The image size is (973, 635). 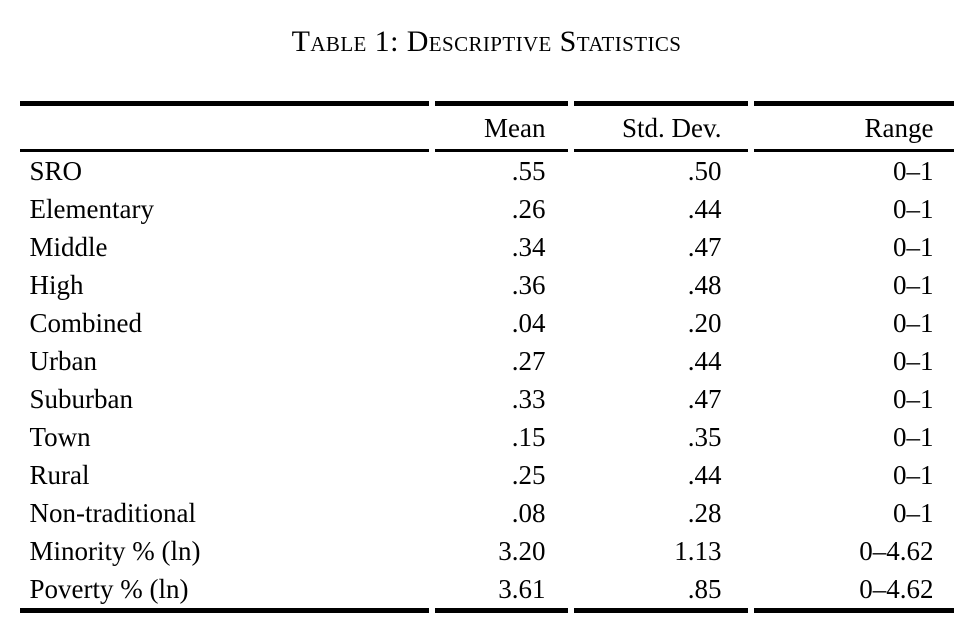 What do you see at coordinates (487, 247) in the screenshot?
I see `table-row: Middle .34 .47 0–1` at bounding box center [487, 247].